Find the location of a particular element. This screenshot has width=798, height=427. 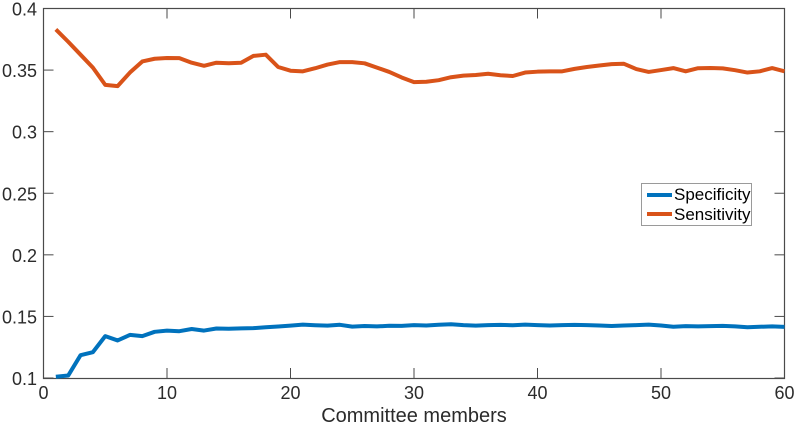

sensitivity-line-swatch is located at coordinates (659, 214).